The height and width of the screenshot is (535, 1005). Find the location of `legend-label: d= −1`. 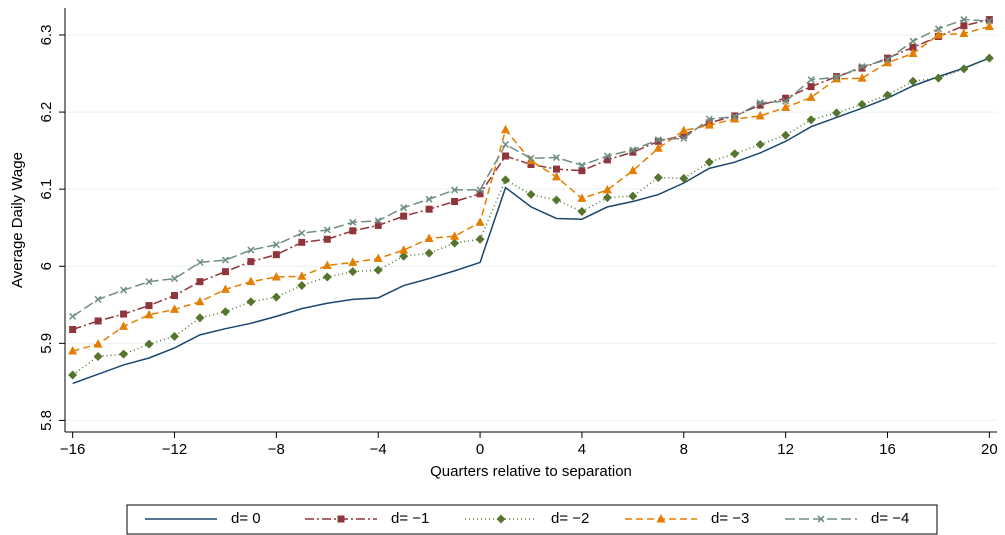

legend-label: d= −1 is located at coordinates (410, 518).